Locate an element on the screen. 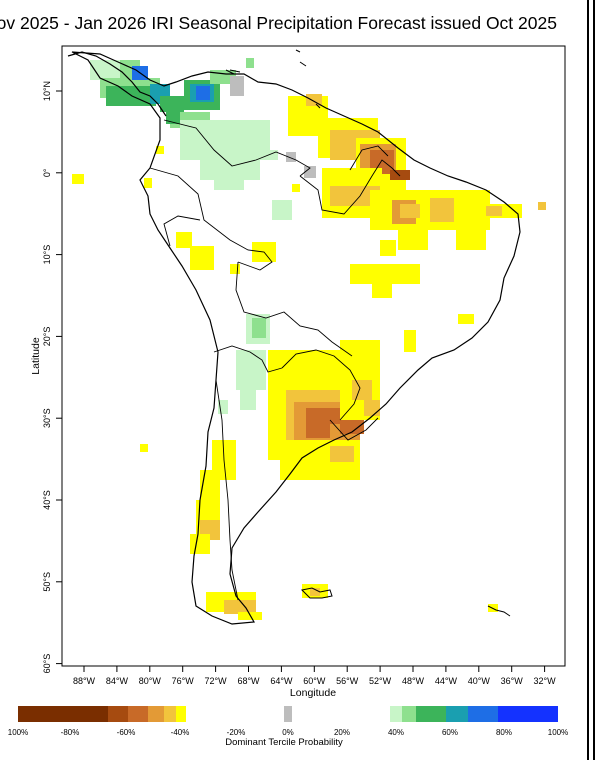  lat-tick-label: 50°S is located at coordinates (47, 582).